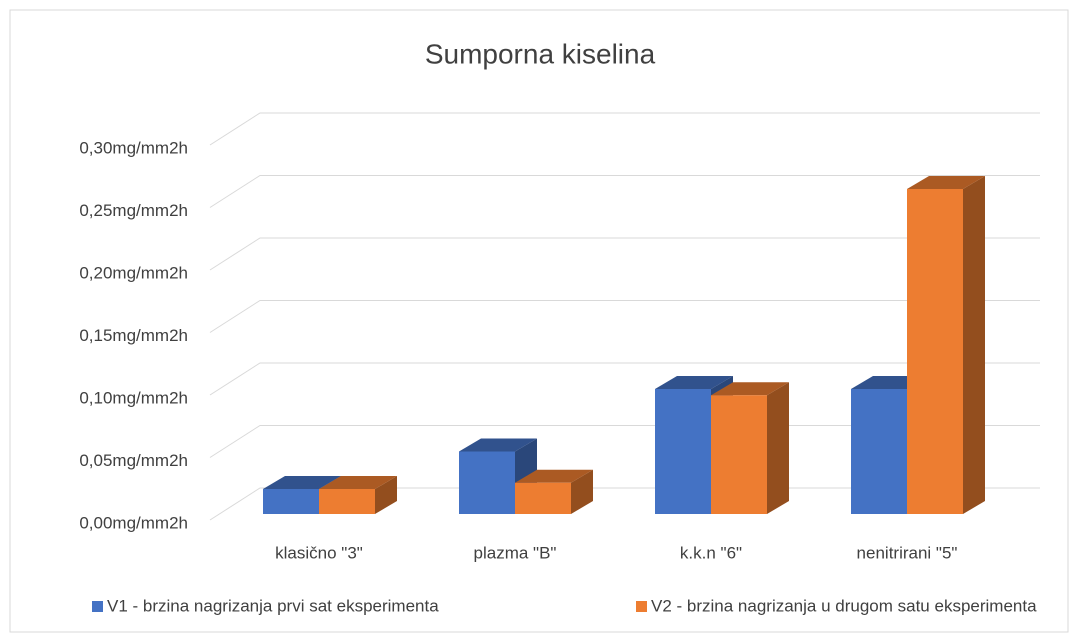 The width and height of the screenshot is (1078, 643). I want to click on x-tick-label: plazma "B", so click(515, 552).